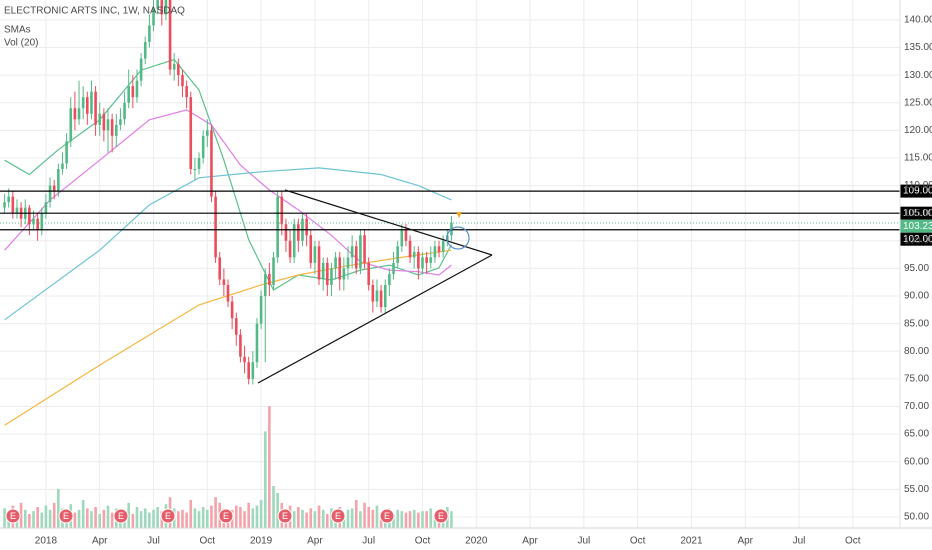 This screenshot has width=932, height=550. What do you see at coordinates (916, 268) in the screenshot?
I see `y-tick-label: 95.00` at bounding box center [916, 268].